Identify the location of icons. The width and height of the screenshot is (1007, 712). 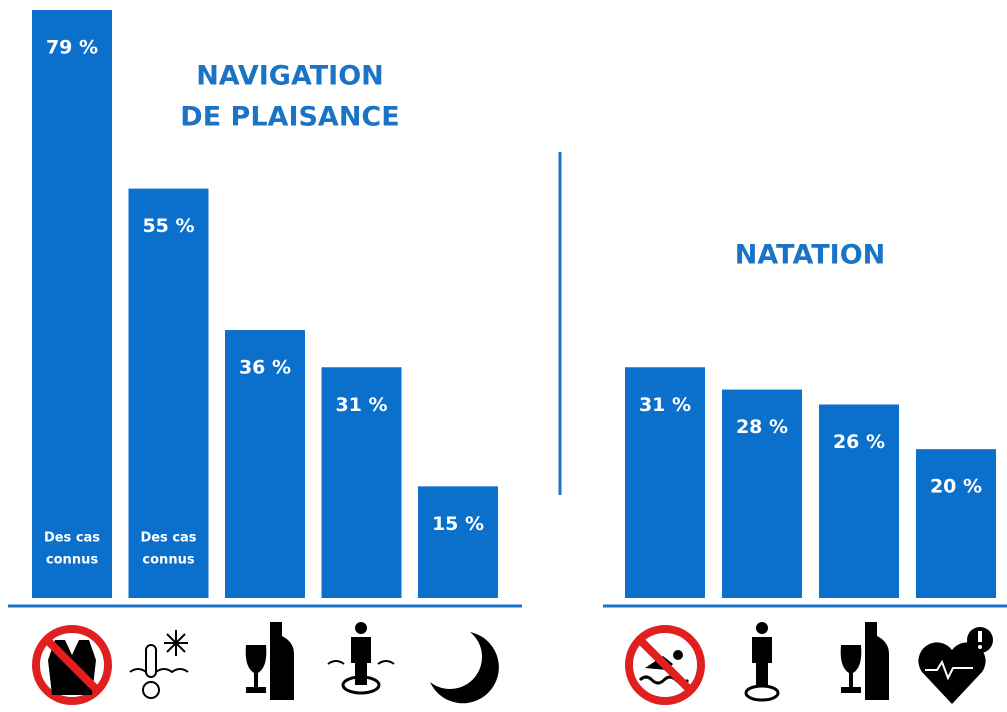
(512, 663).